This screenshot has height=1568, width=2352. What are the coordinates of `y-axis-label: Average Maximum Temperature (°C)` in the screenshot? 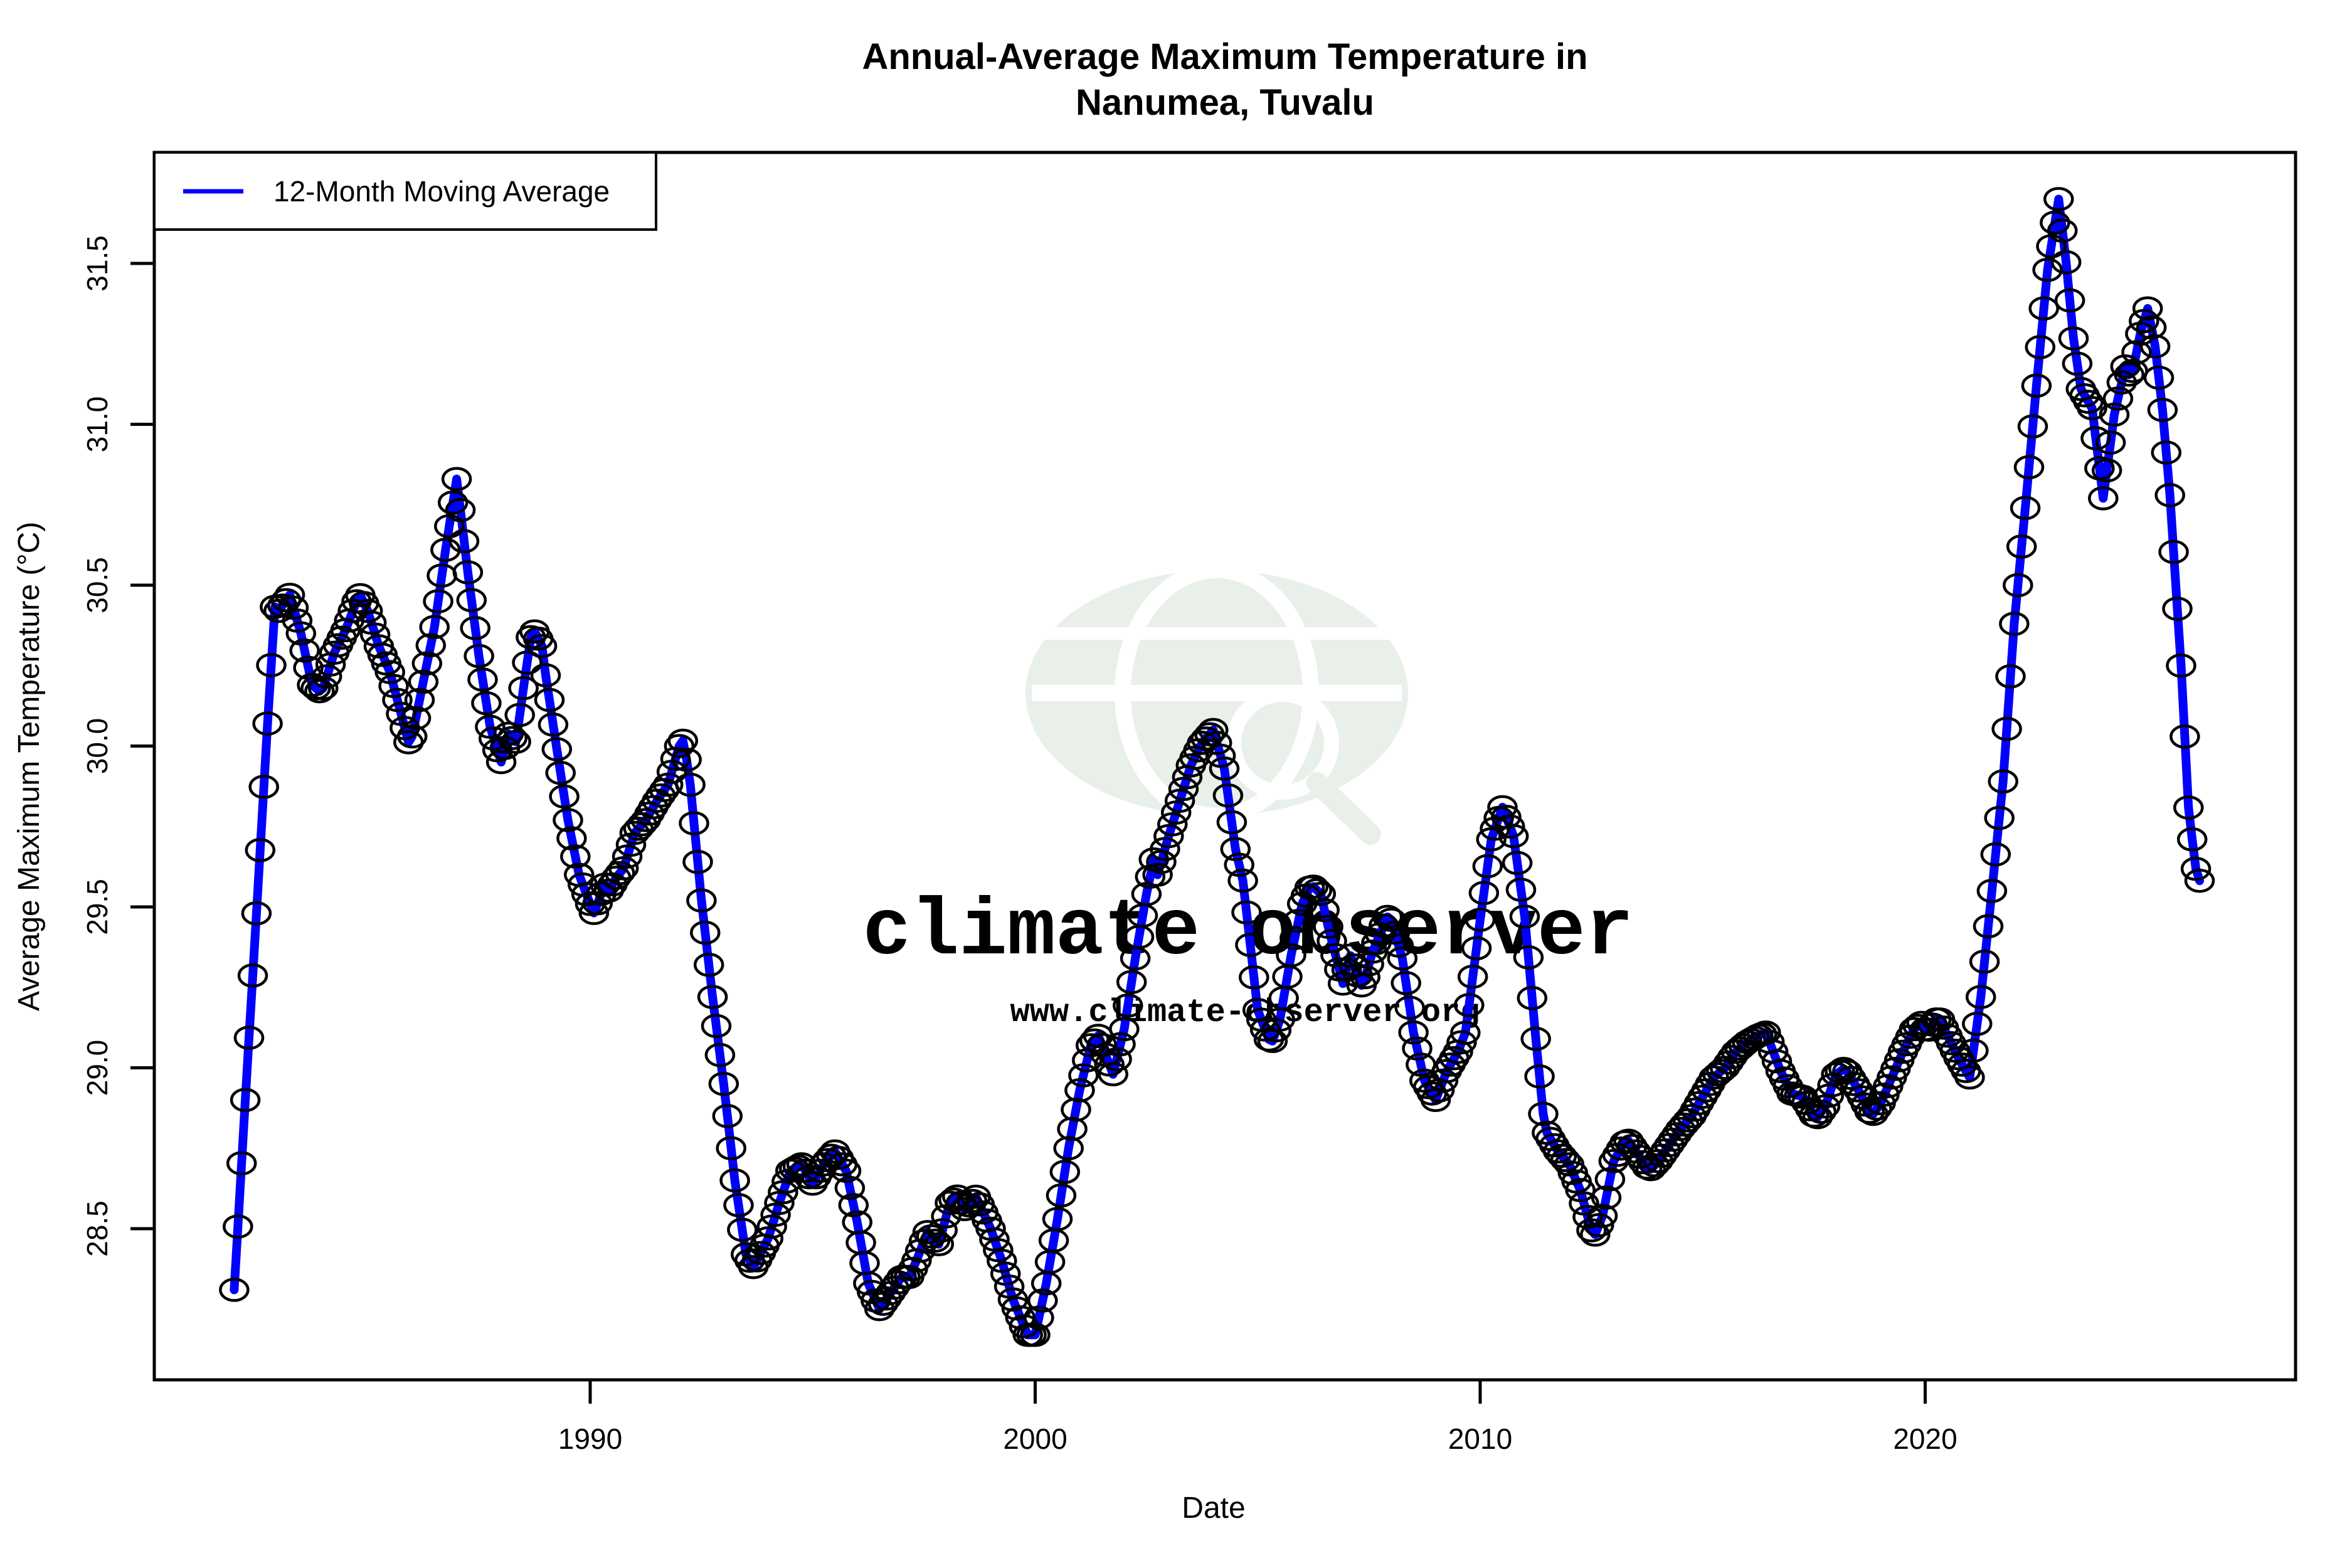 It's located at (29, 767).